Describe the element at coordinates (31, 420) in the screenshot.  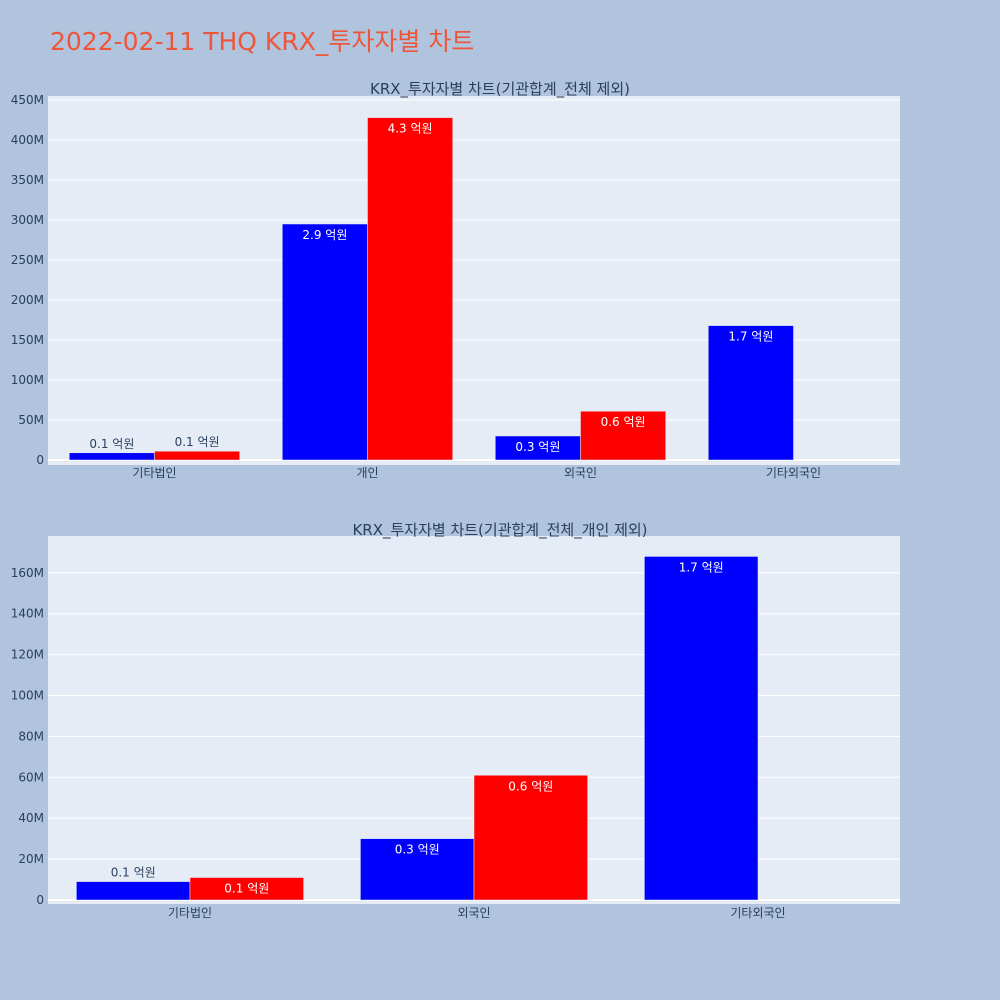
I see `y-tick-label: 50M` at that location.